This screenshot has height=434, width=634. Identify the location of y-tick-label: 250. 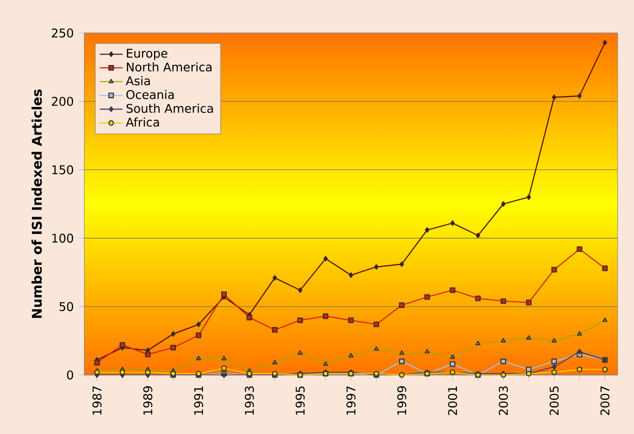
(63, 33).